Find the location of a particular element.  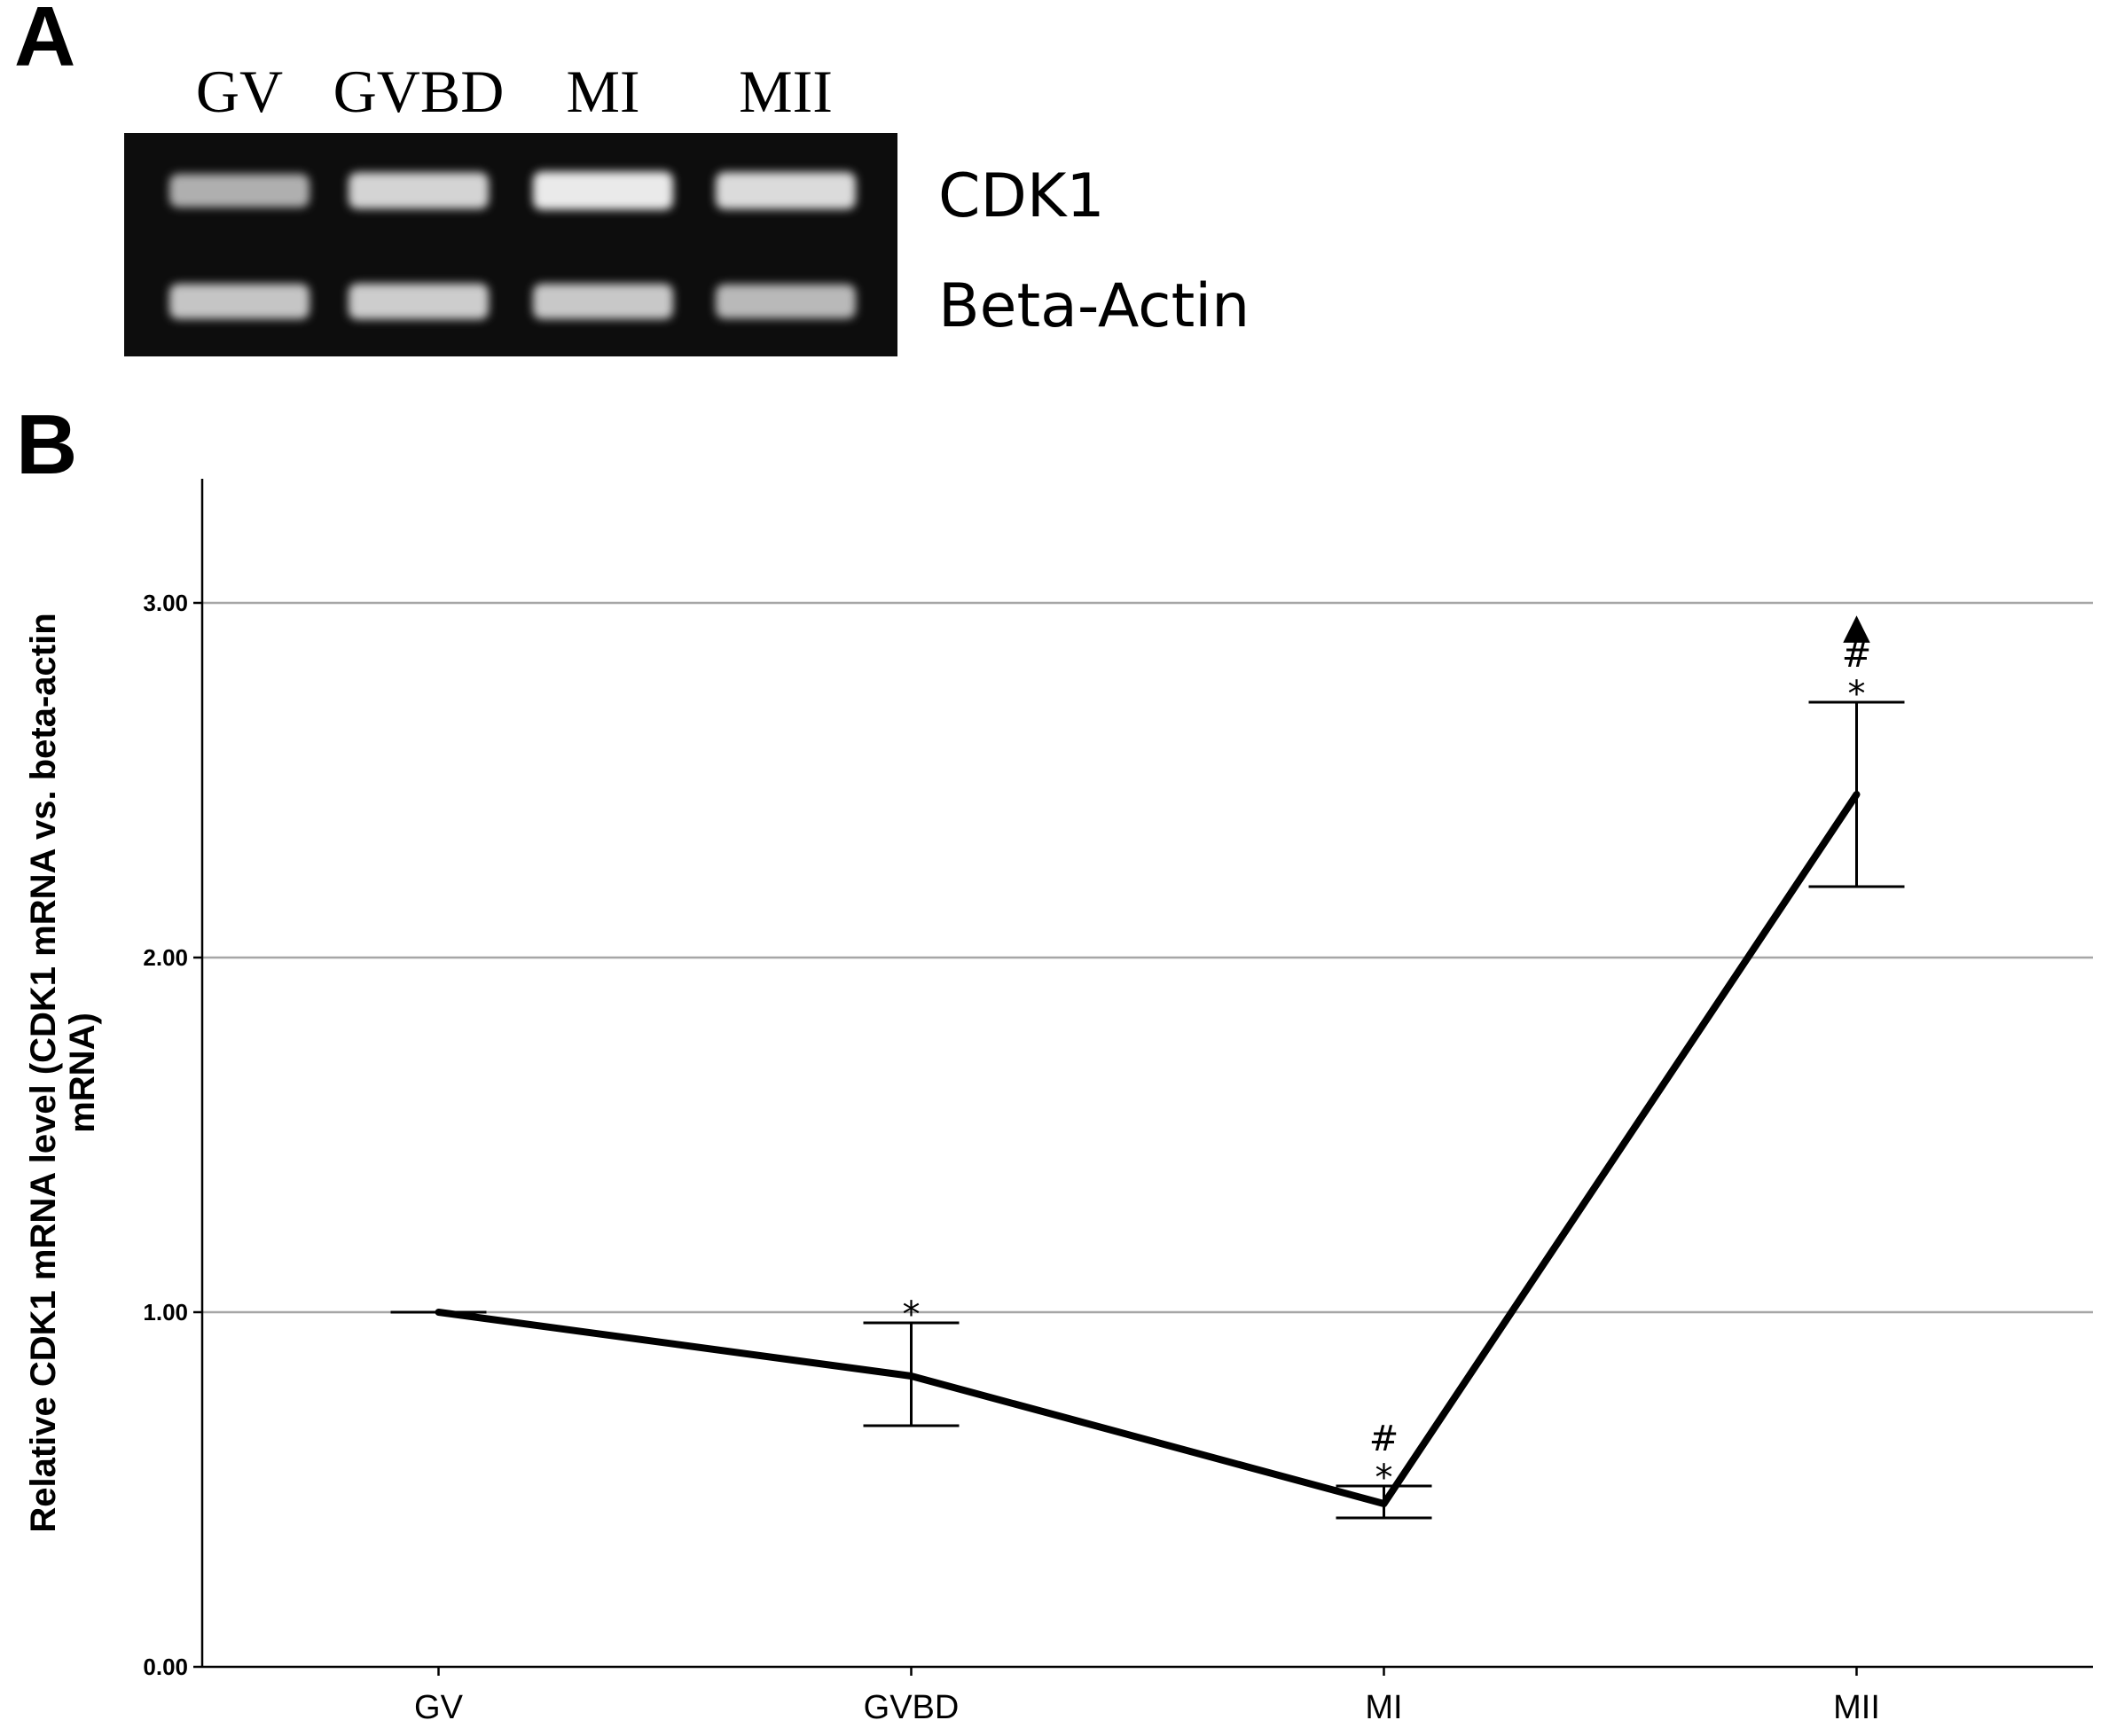

band-beta-actin-gvbd is located at coordinates (419, 301).